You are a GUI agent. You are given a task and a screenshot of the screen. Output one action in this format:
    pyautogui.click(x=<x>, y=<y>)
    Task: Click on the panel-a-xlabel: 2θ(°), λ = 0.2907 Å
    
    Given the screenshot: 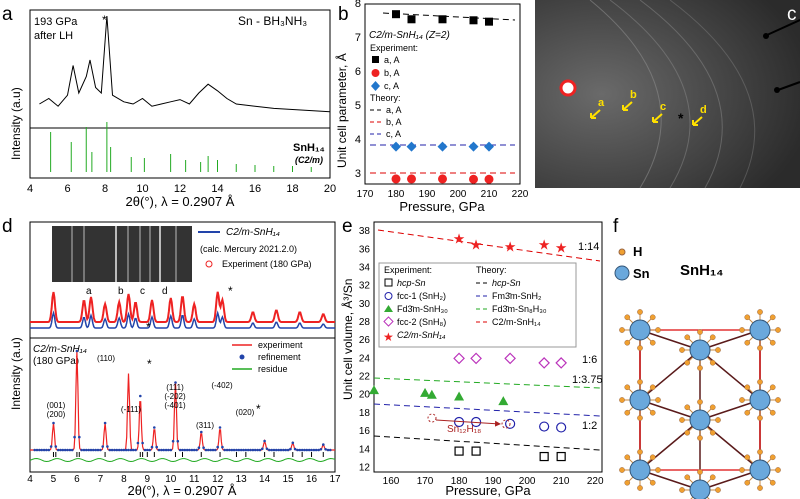 What is the action you would take?
    pyautogui.click(x=180, y=201)
    